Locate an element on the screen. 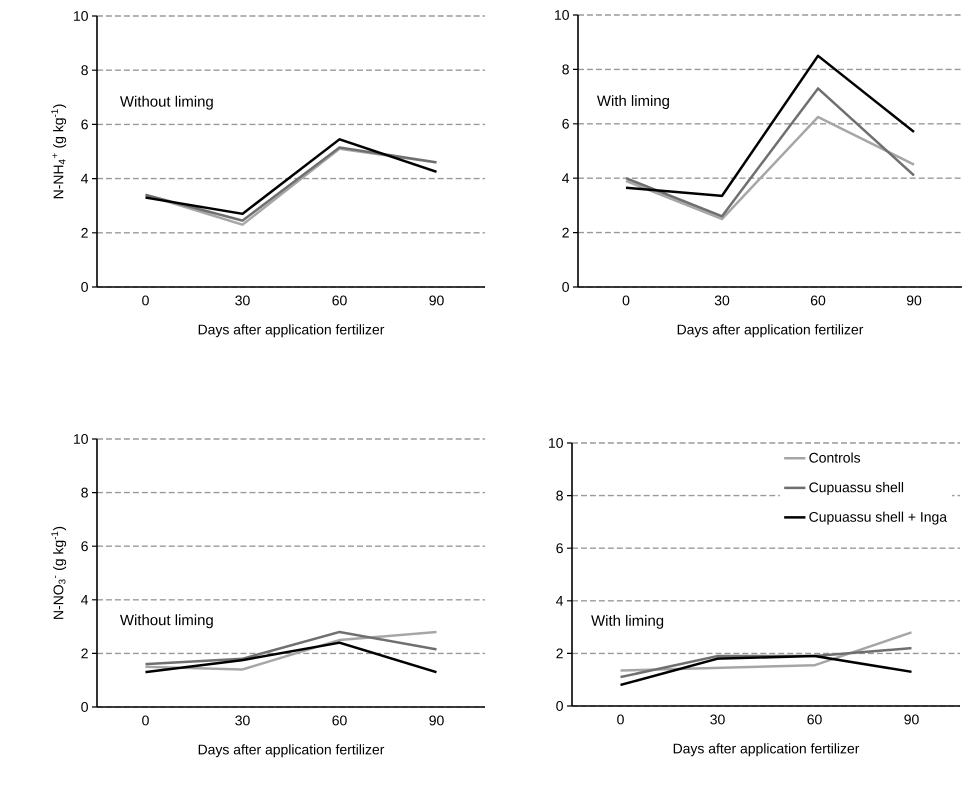 Image resolution: width=966 pixels, height=795 pixels. y-axis-title: N-NH$_{4}$$^{+}$ (g kg$^{-1}$) is located at coordinates (58, 151).